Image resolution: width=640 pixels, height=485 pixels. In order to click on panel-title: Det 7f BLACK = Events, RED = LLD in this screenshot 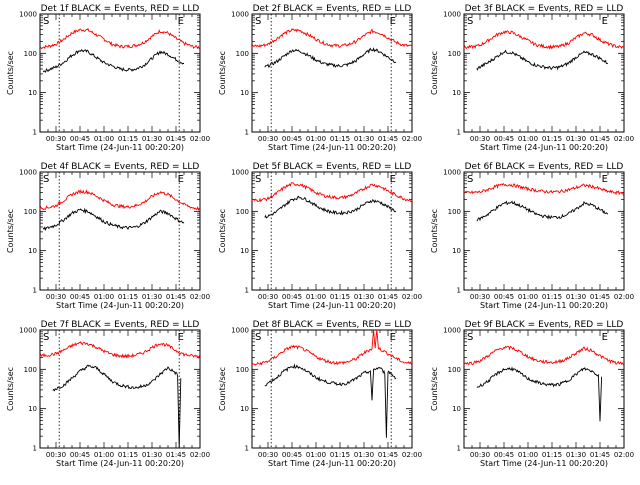, I will do `click(120, 325)`.